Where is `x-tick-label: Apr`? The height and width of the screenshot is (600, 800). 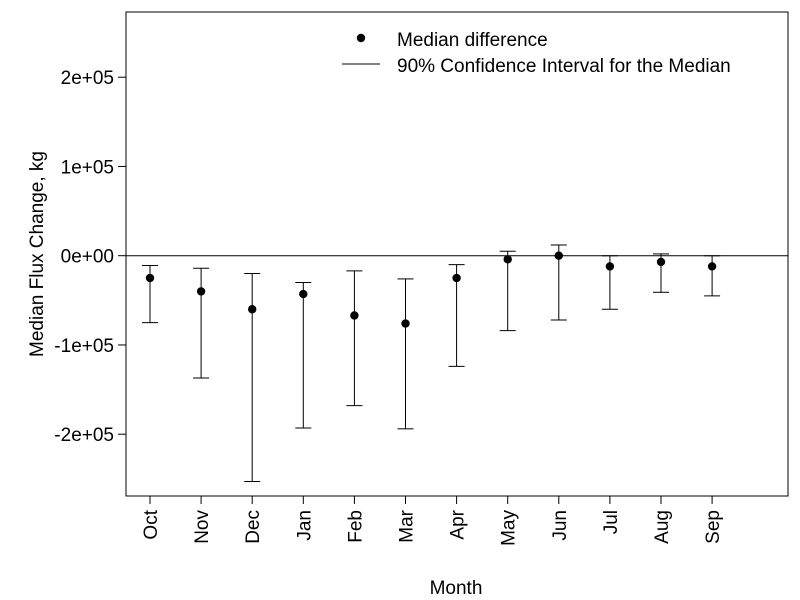 x-tick-label: Apr is located at coordinates (458, 524).